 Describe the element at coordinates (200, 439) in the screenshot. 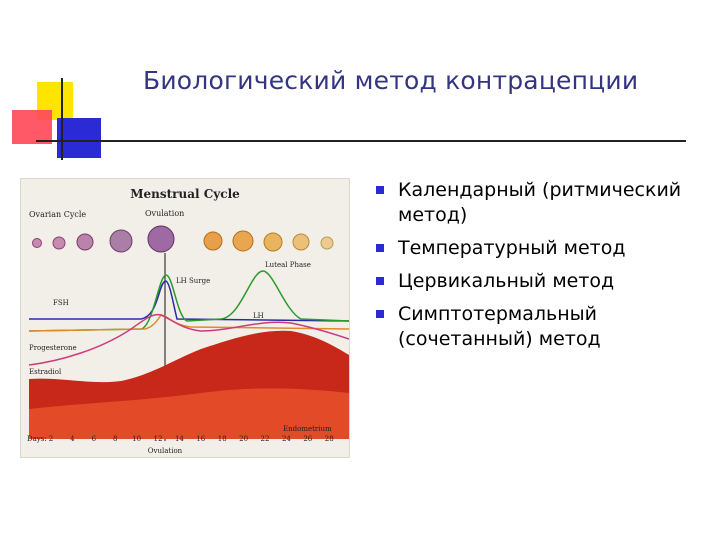

I see `day-tick-label: 16` at that location.